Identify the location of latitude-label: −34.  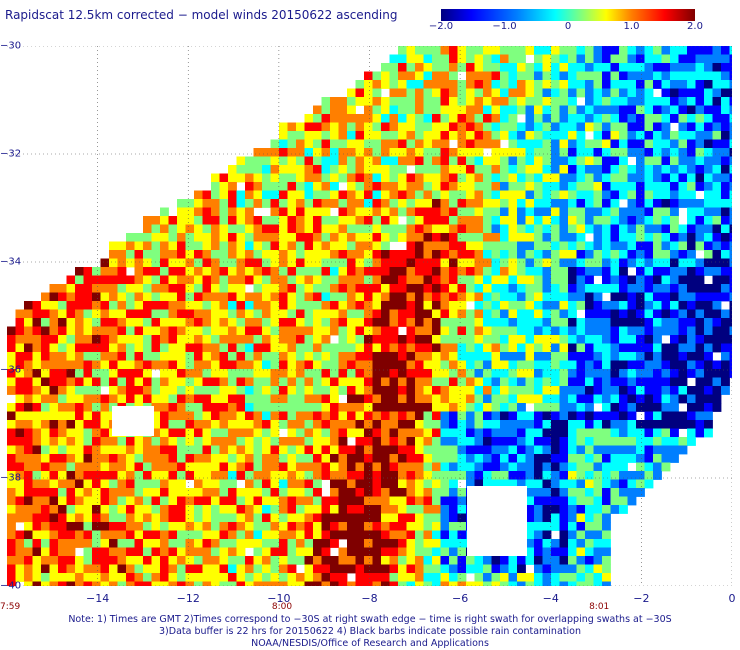
(11, 262).